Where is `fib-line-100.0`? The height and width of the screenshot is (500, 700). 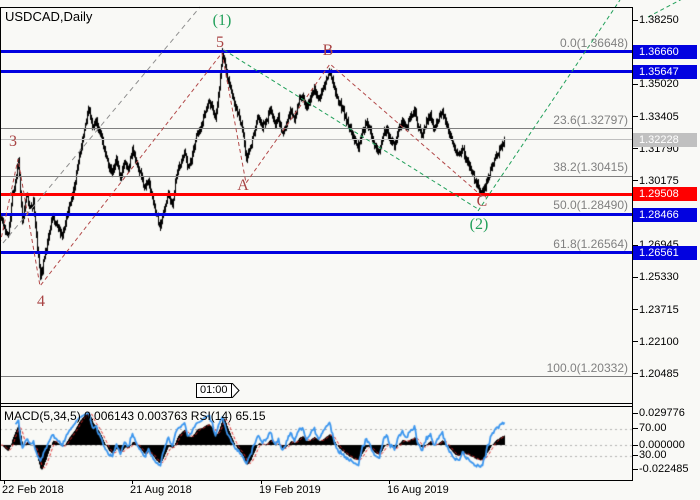 fib-line-100.0 is located at coordinates (316, 377).